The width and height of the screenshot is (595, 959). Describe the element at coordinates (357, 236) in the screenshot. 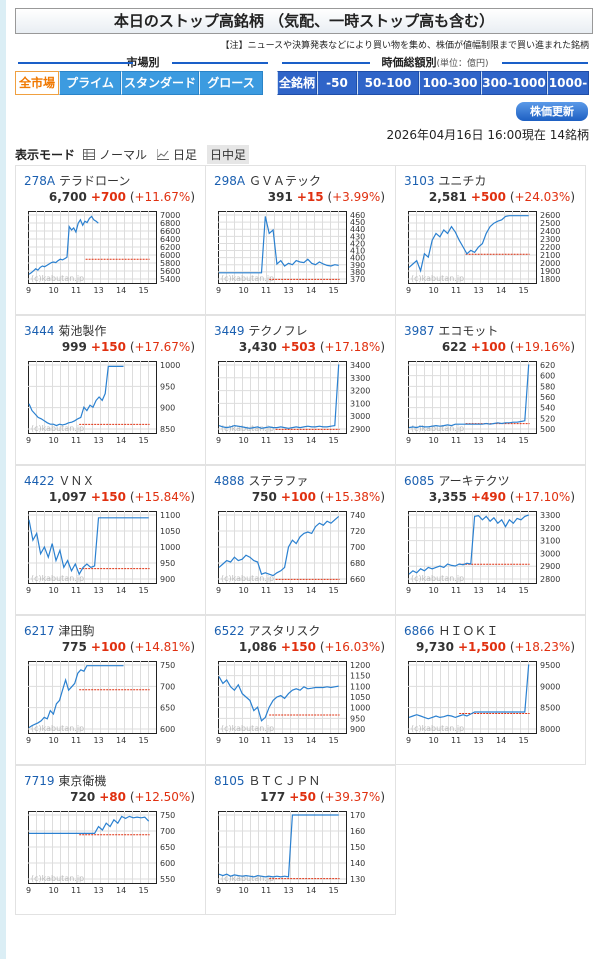

I see `y-tick-label: 430` at that location.